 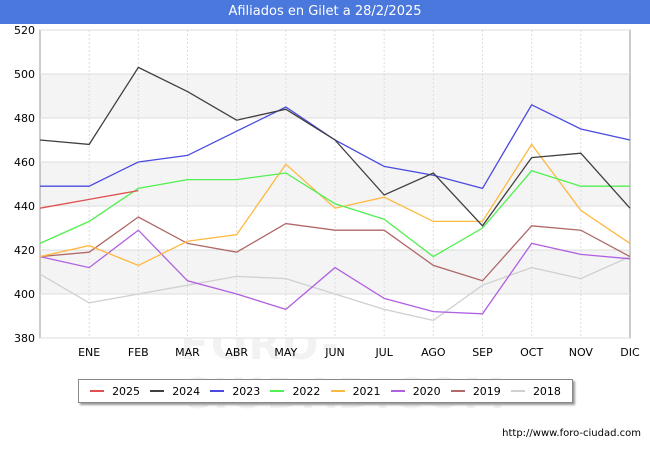 What do you see at coordinates (236, 352) in the screenshot?
I see `x-tick-label: ABR` at bounding box center [236, 352].